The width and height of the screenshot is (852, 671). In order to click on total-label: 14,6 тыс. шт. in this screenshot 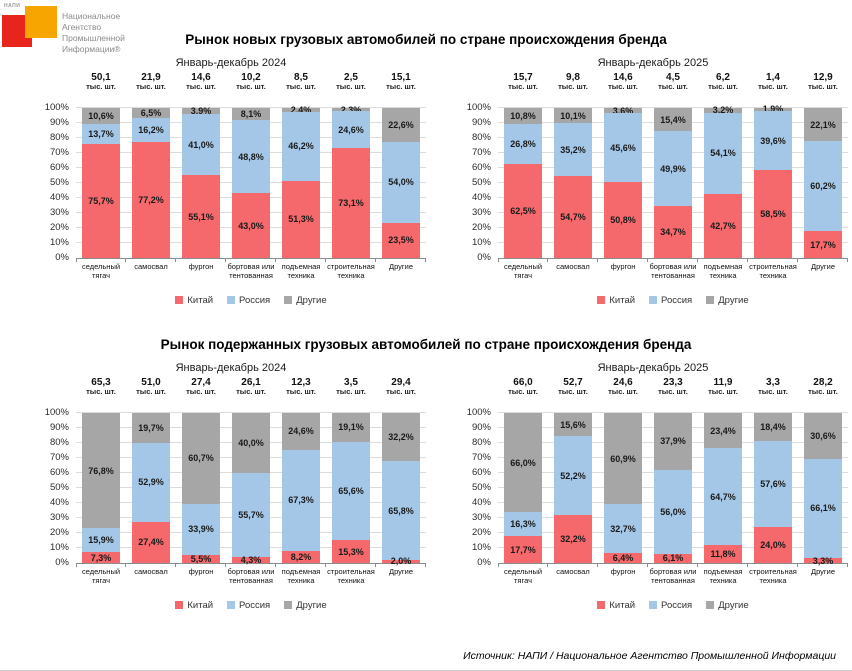, I will do `click(201, 81)`.